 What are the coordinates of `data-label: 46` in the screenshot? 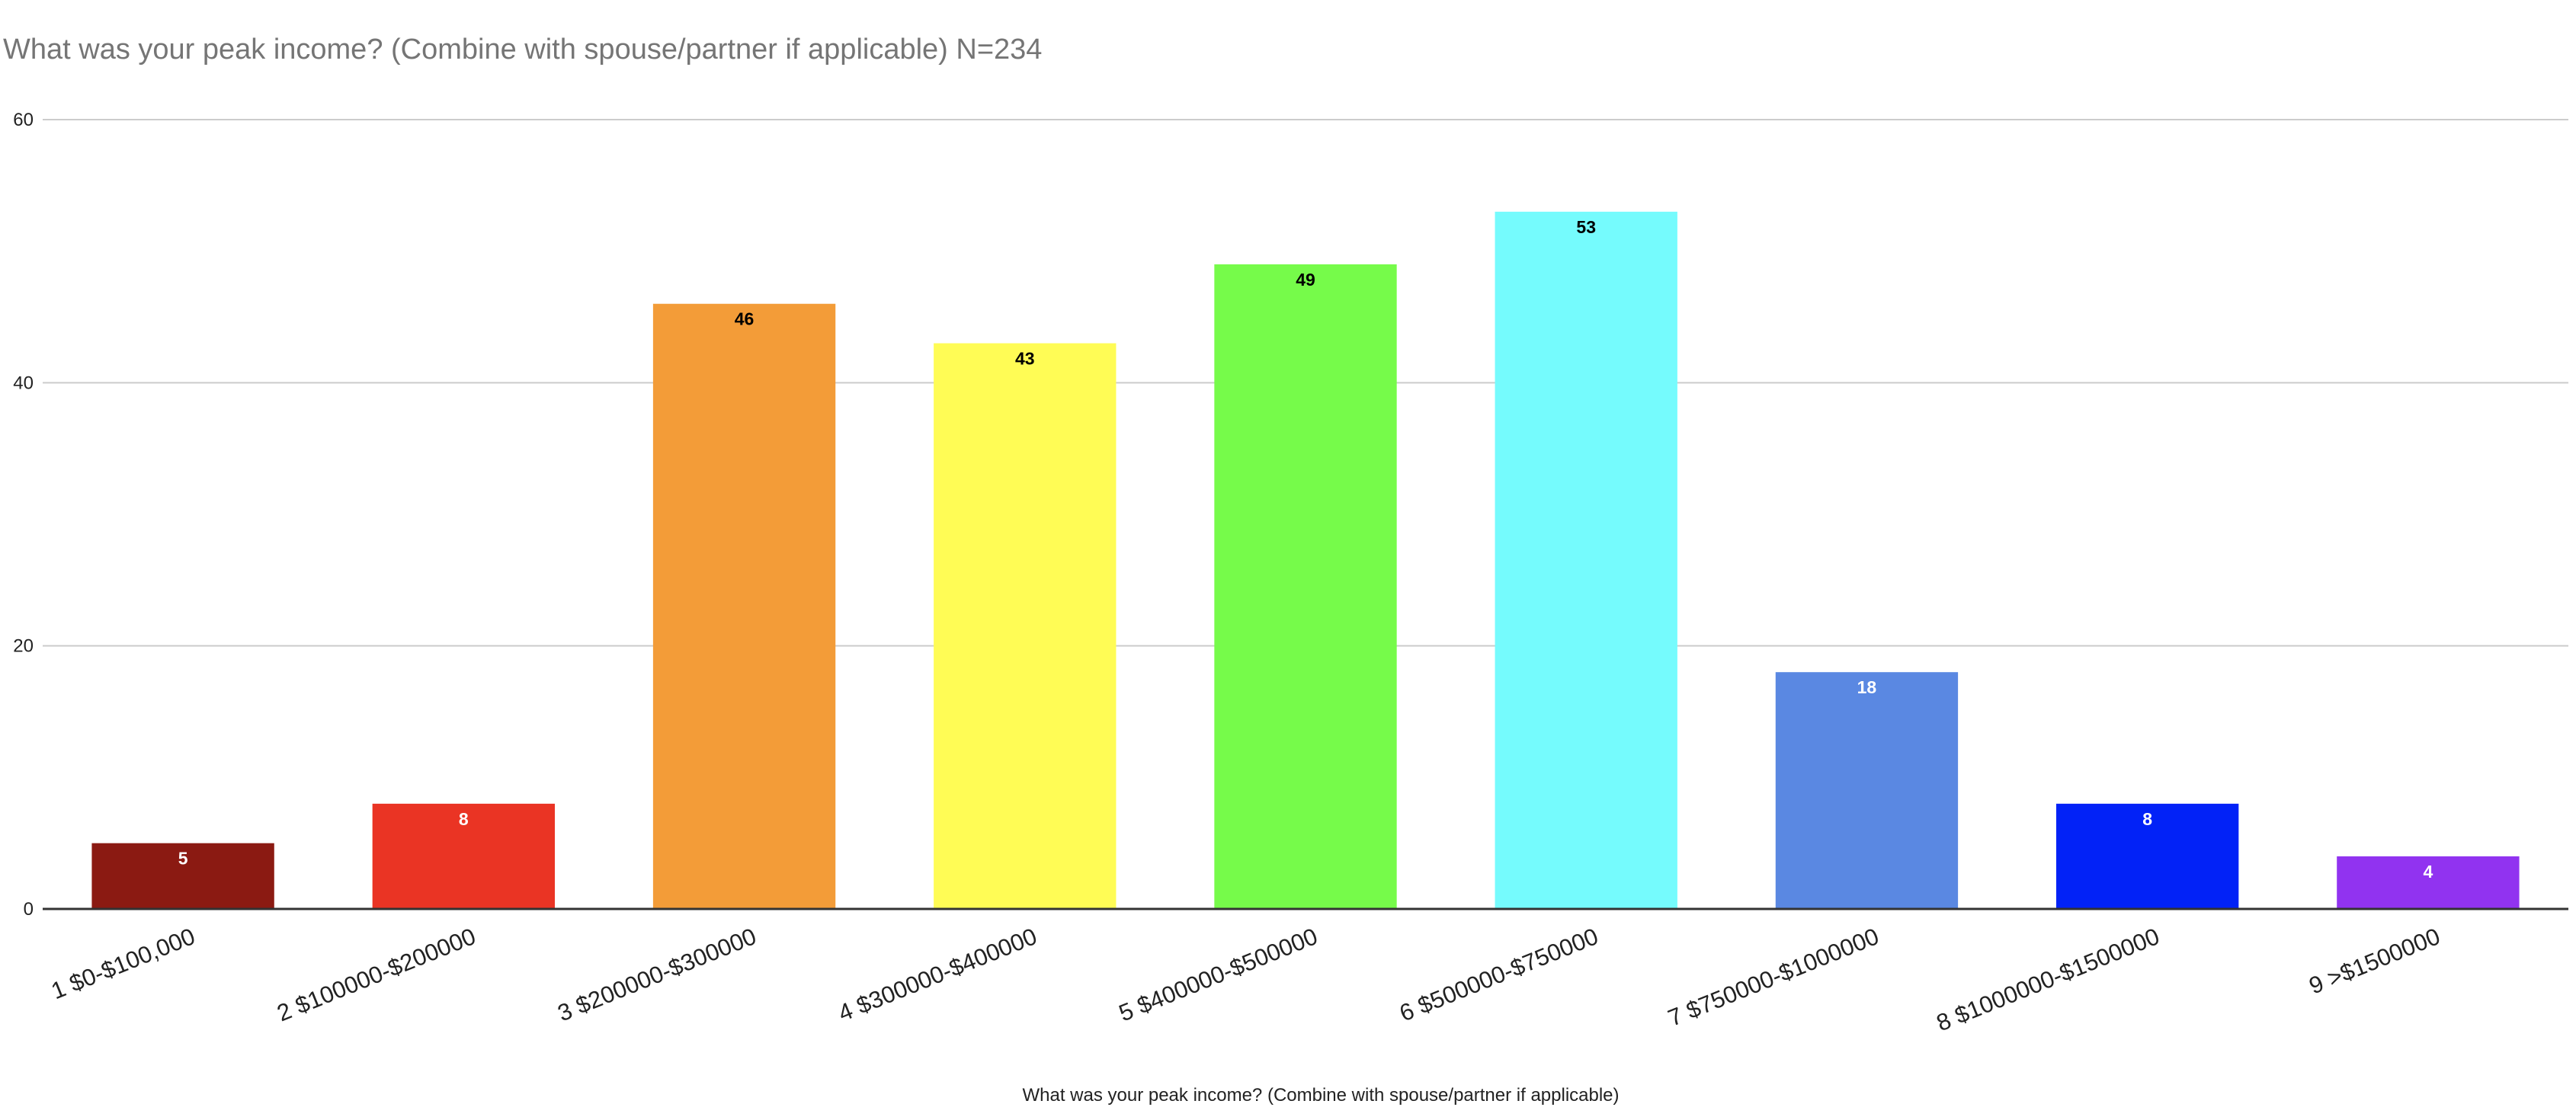 It's located at (745, 319).